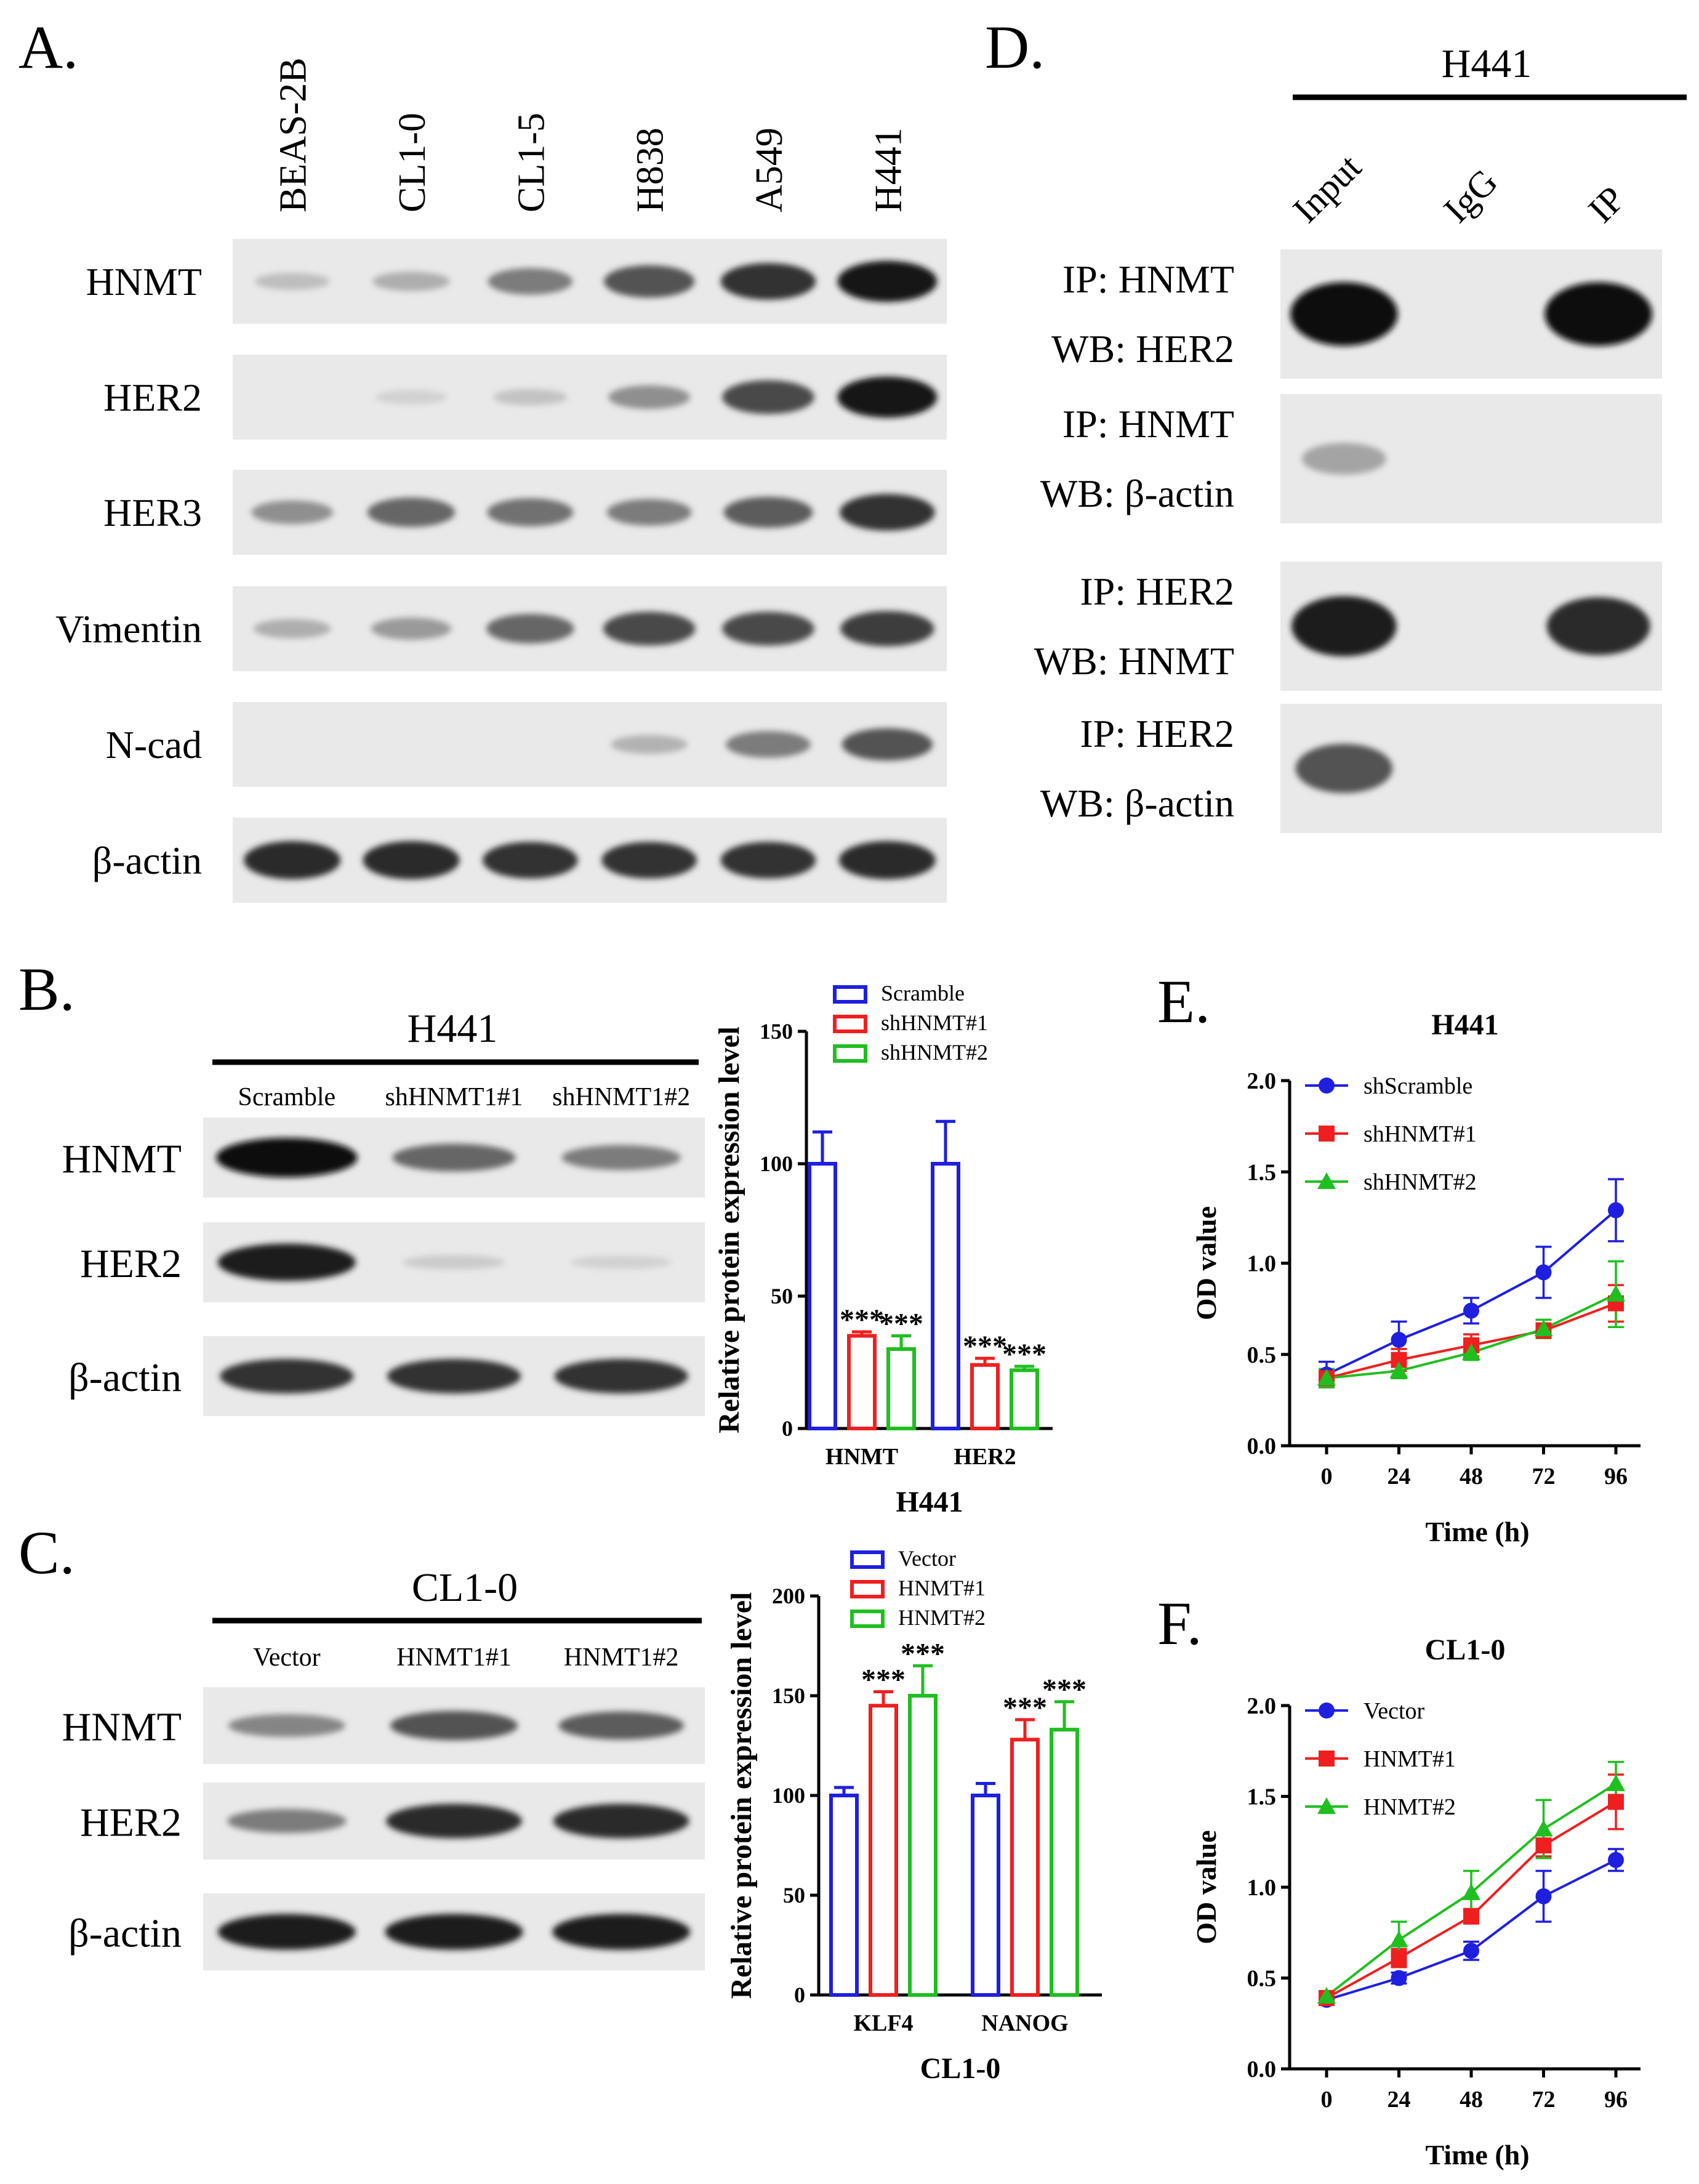 The height and width of the screenshot is (2184, 1699). I want to click on legend-label: Scramble, so click(923, 993).